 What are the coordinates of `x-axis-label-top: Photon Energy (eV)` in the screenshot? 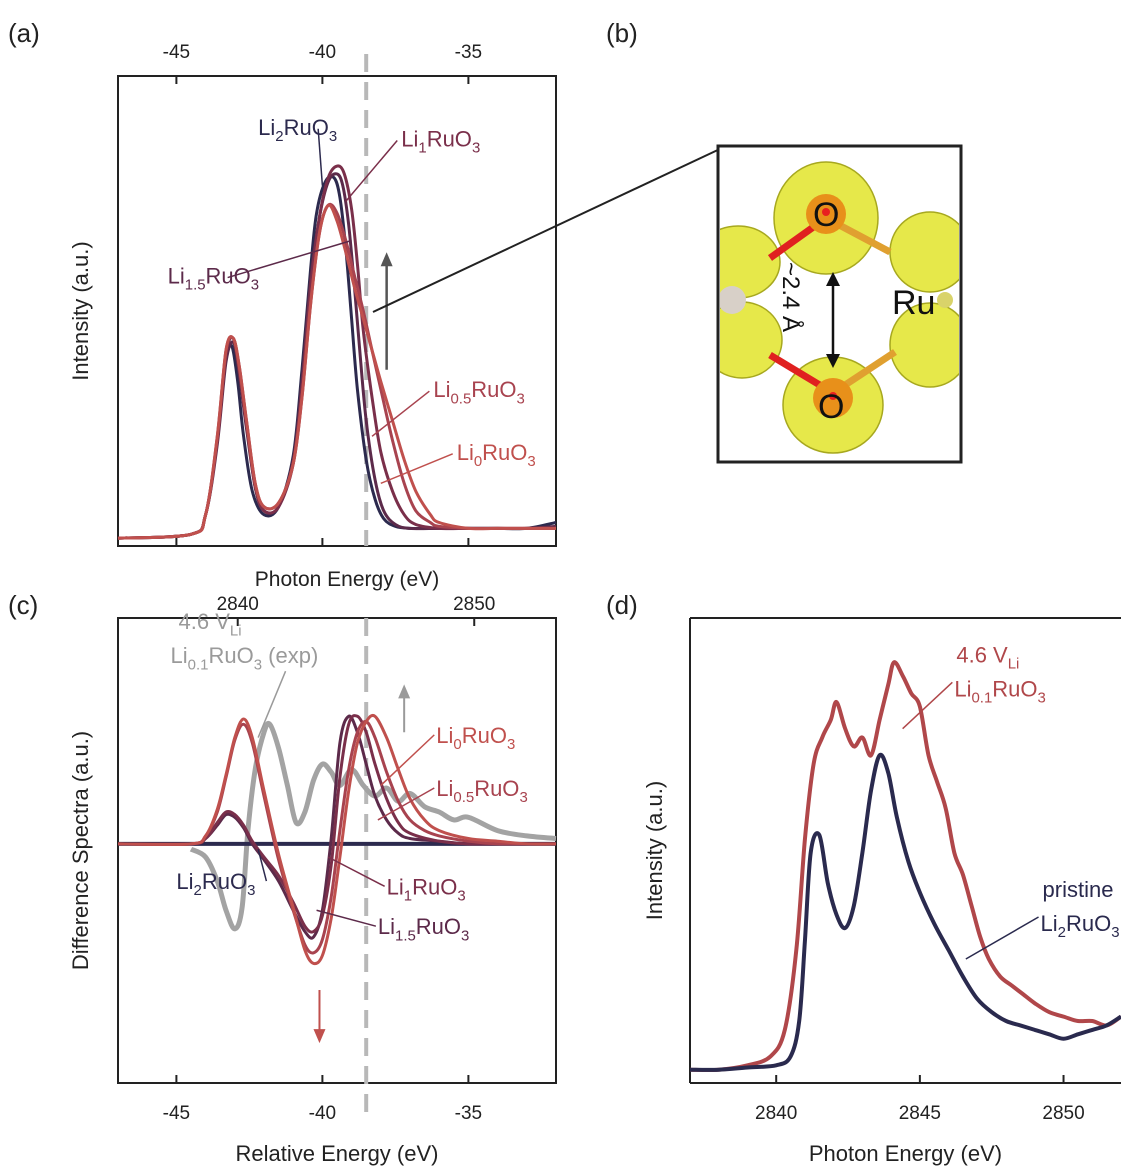 It's located at (347, 579).